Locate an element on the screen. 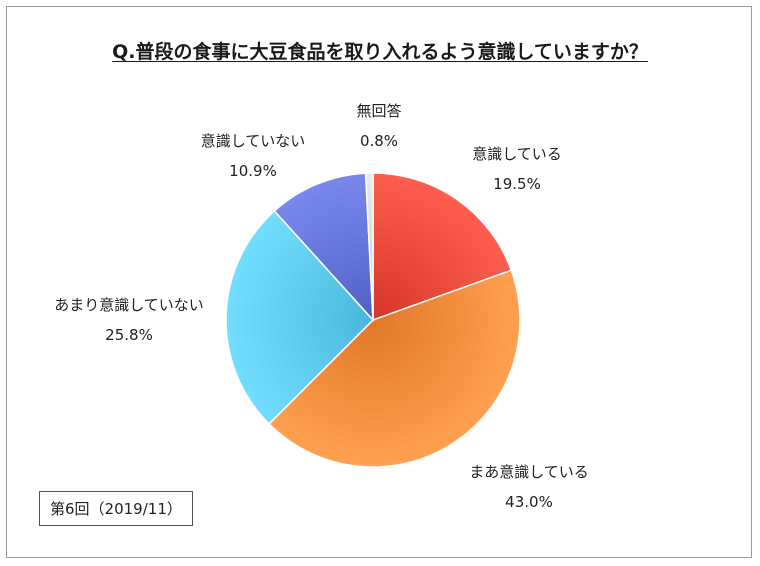  slice-label-3: 意識していない 10.9% is located at coordinates (253, 156).